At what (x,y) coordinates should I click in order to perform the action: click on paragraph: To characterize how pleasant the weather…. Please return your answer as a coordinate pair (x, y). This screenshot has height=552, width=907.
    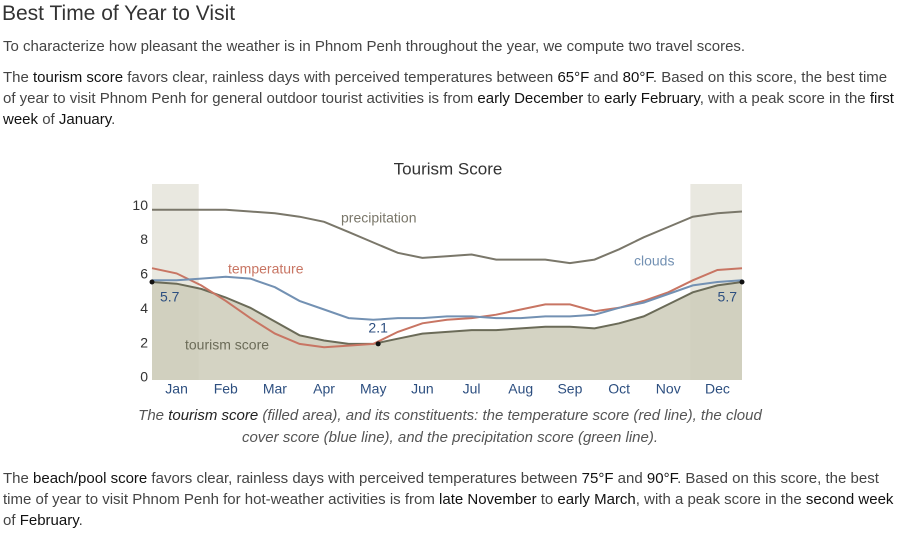
    Looking at the image, I should click on (450, 46).